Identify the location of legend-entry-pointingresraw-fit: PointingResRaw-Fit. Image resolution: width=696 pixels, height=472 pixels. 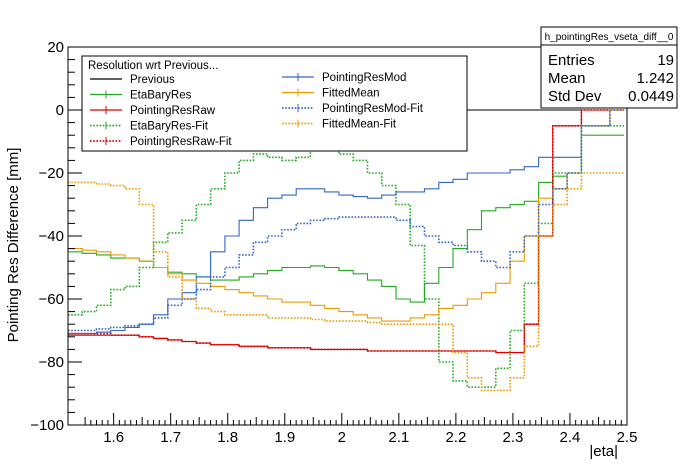
(161, 142).